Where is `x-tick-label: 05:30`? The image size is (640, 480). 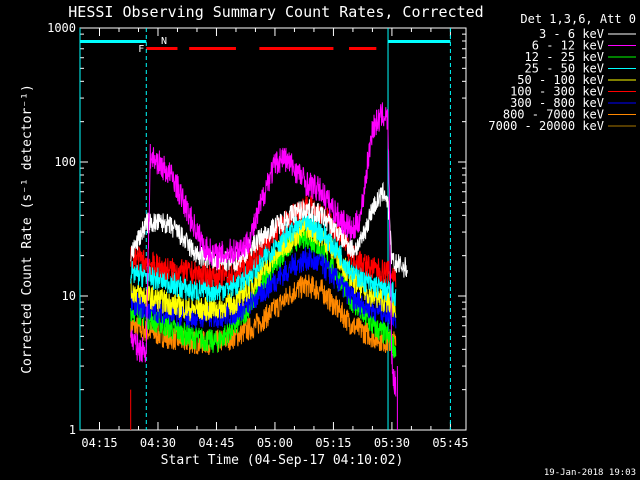 x-tick-label: 05:30 is located at coordinates (392, 443).